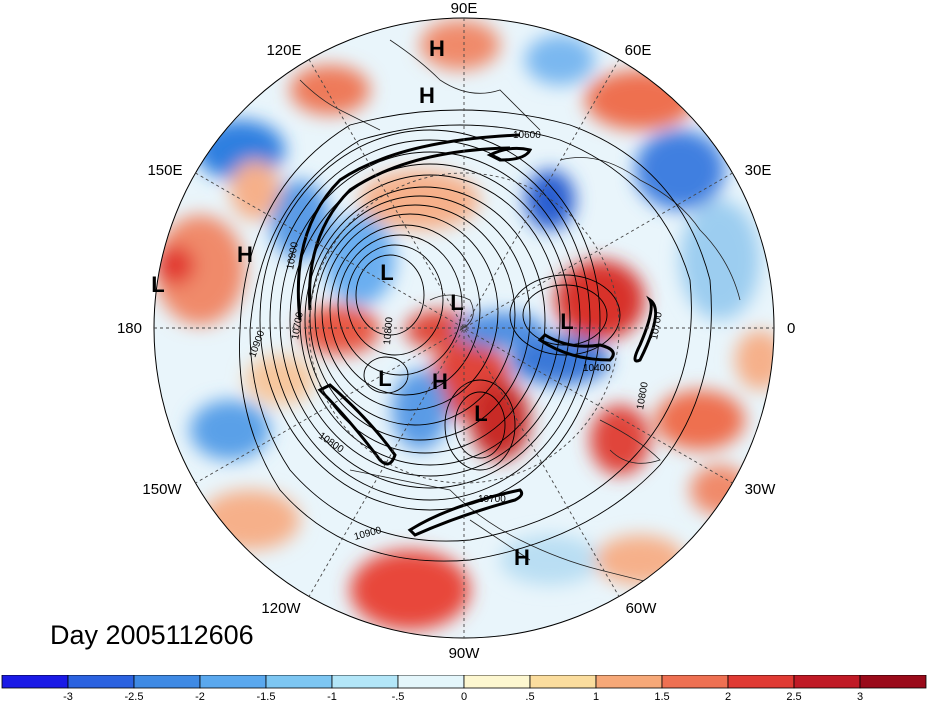 The height and width of the screenshot is (702, 928). Describe the element at coordinates (596, 696) in the screenshot. I see `colorbar-tick-label: 1` at that location.